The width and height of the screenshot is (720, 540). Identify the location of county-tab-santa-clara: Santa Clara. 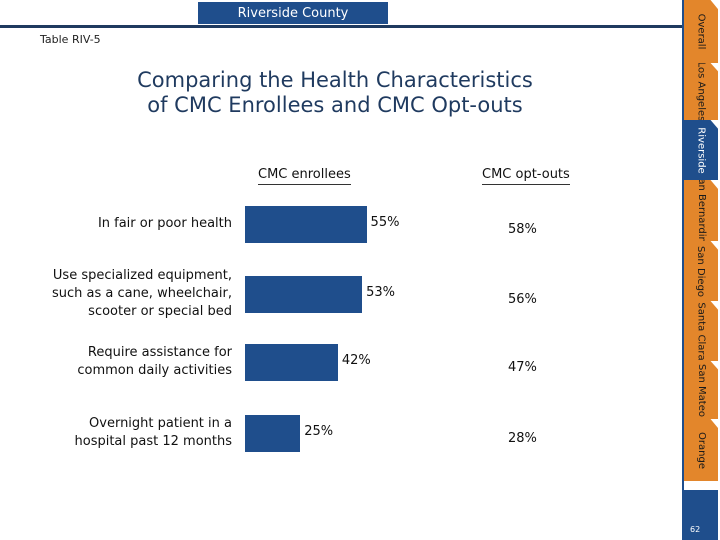
(701, 332).